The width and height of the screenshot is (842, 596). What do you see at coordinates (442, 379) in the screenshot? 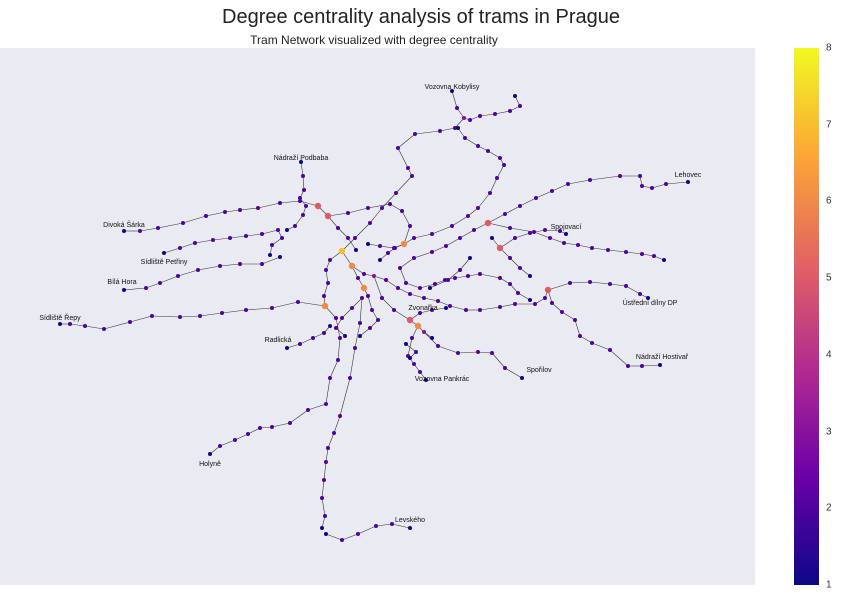
I see `station-label-vozovna-pankrac: Vozovna Pankrác` at bounding box center [442, 379].